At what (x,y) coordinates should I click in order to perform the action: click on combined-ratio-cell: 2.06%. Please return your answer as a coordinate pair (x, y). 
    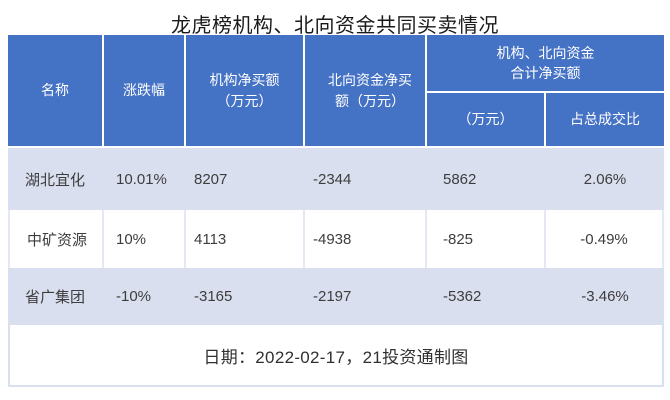
    Looking at the image, I should click on (605, 179).